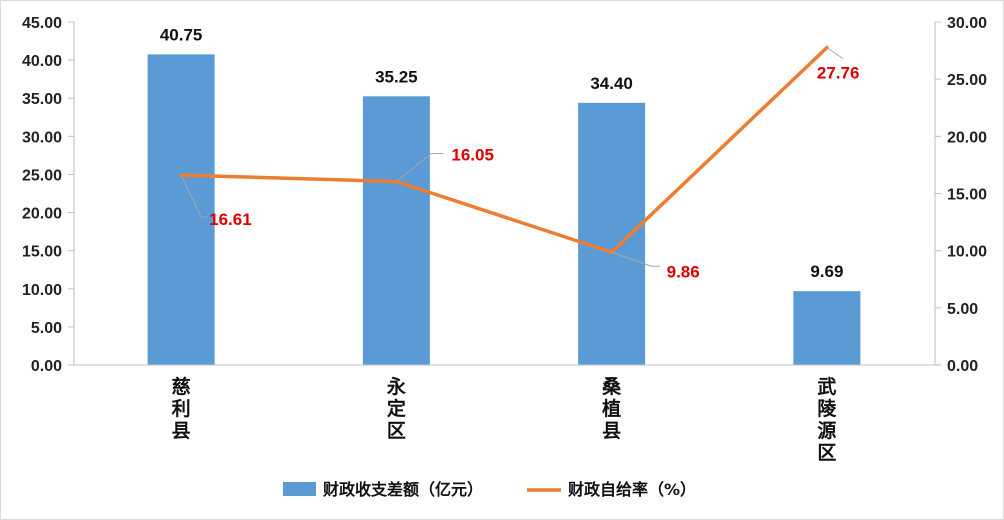  Describe the element at coordinates (967, 23) in the screenshot. I see `y-right-tick-label: 30.00` at that location.